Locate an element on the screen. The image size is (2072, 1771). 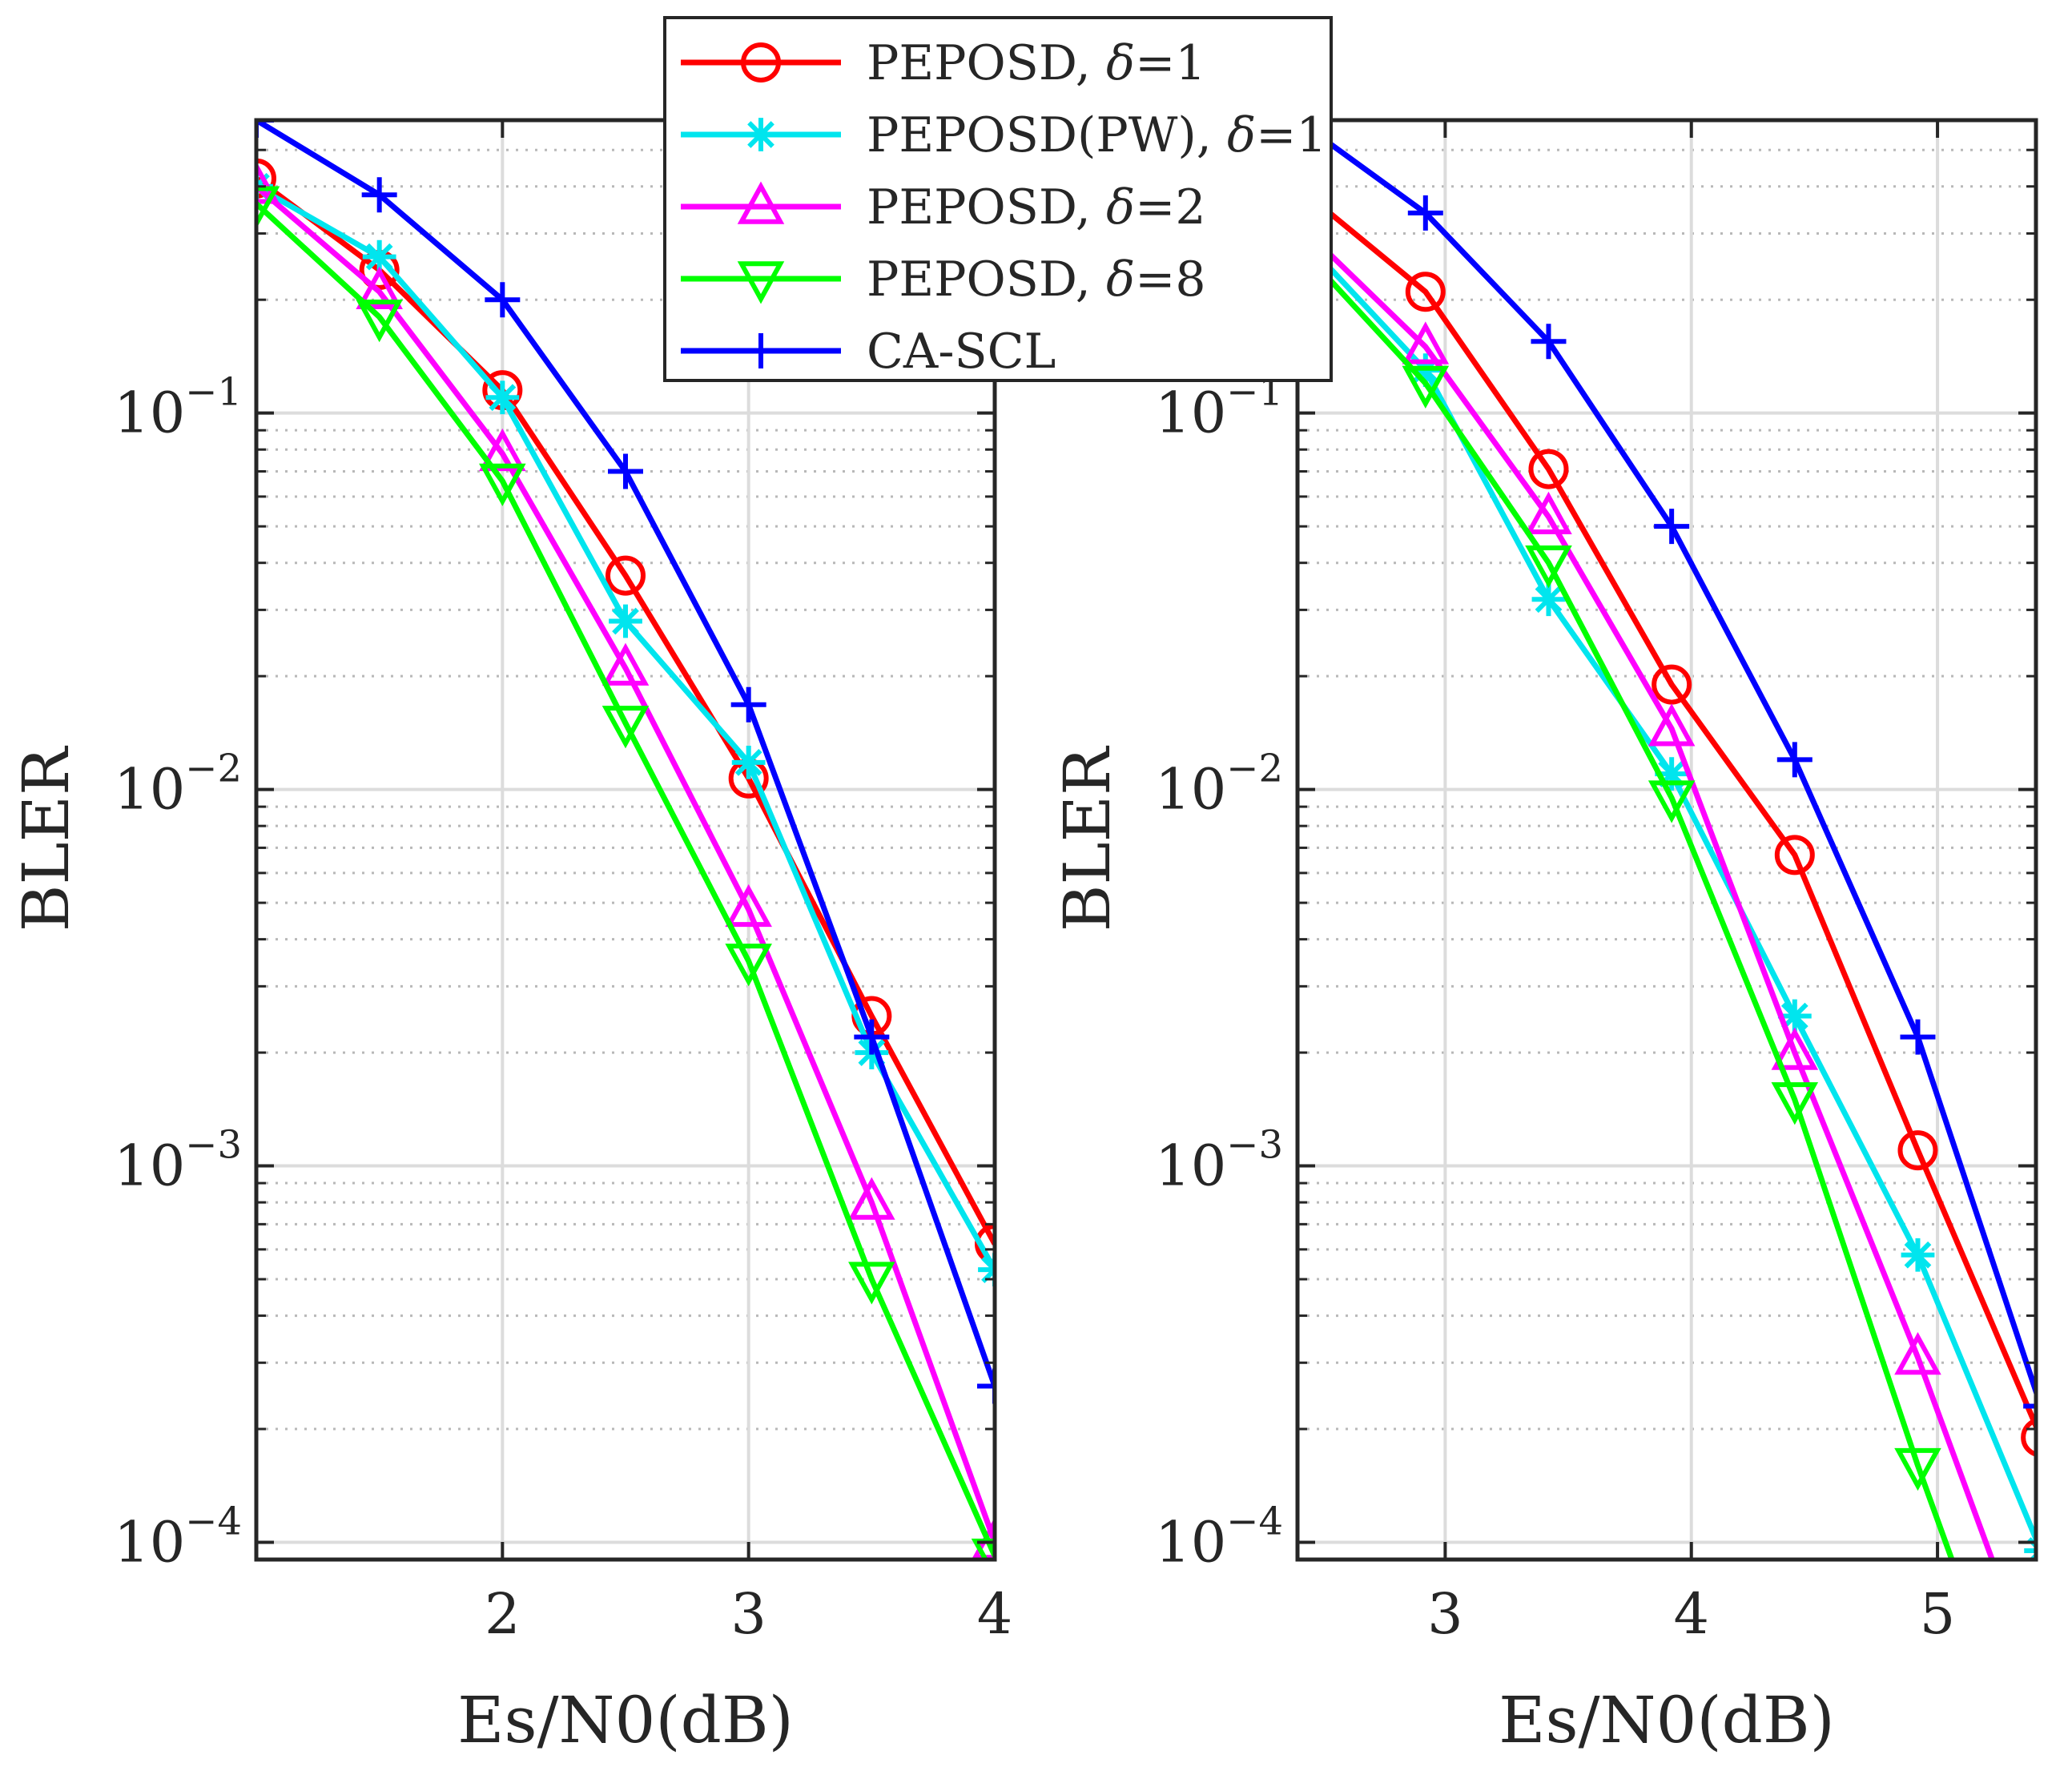
legend-box is located at coordinates (998, 199).